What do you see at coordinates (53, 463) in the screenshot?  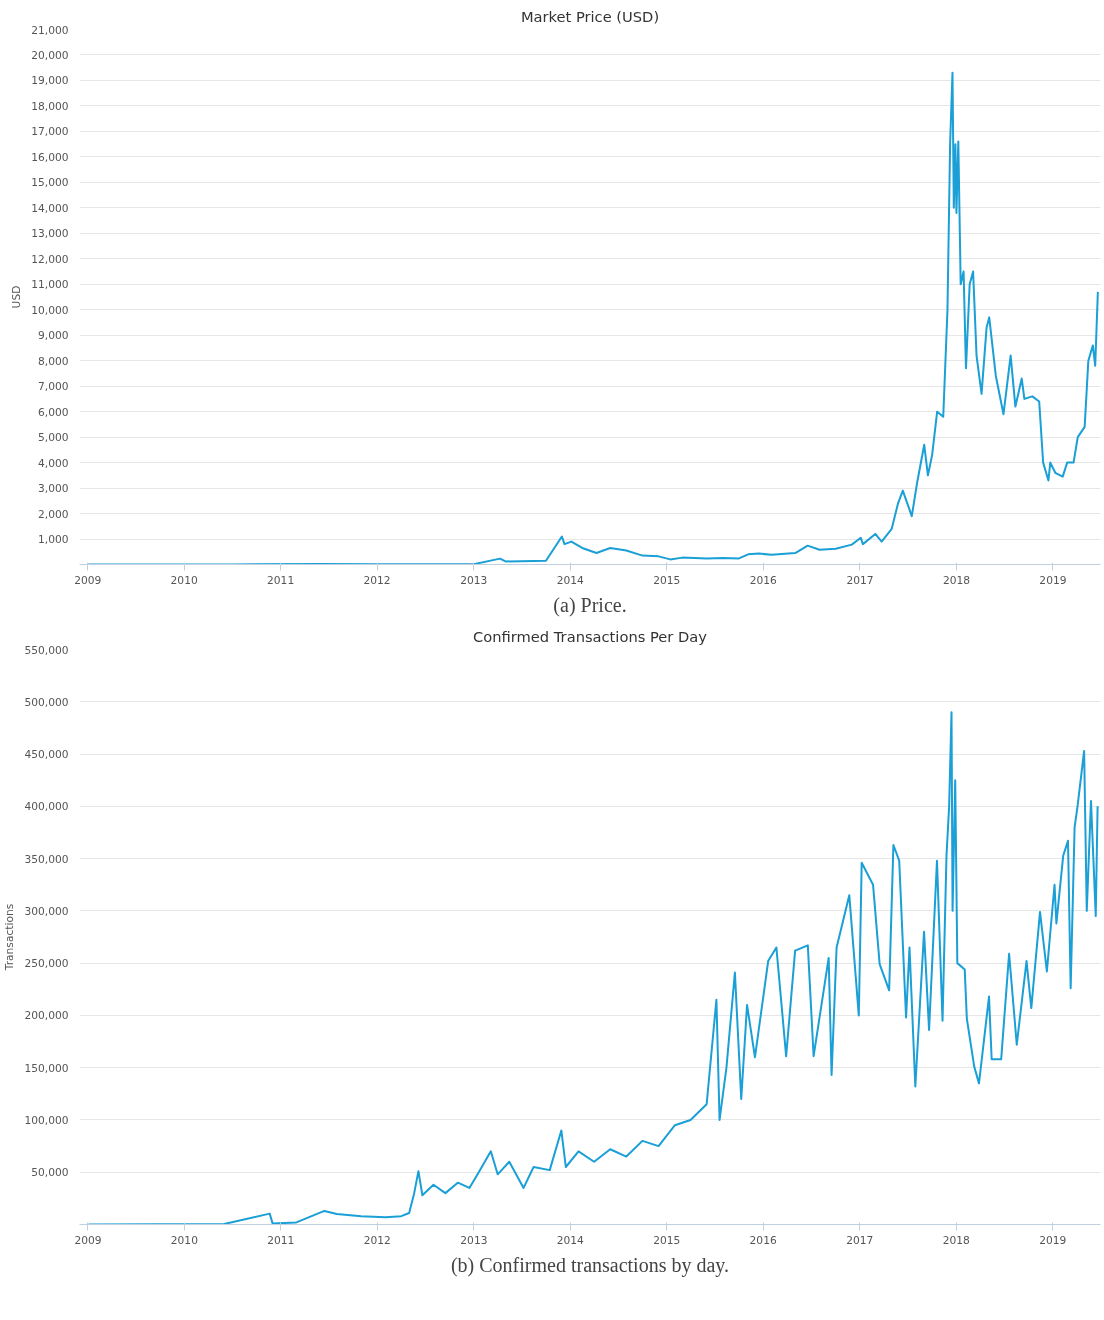 I see `y-tick-label: 4,000` at bounding box center [53, 463].